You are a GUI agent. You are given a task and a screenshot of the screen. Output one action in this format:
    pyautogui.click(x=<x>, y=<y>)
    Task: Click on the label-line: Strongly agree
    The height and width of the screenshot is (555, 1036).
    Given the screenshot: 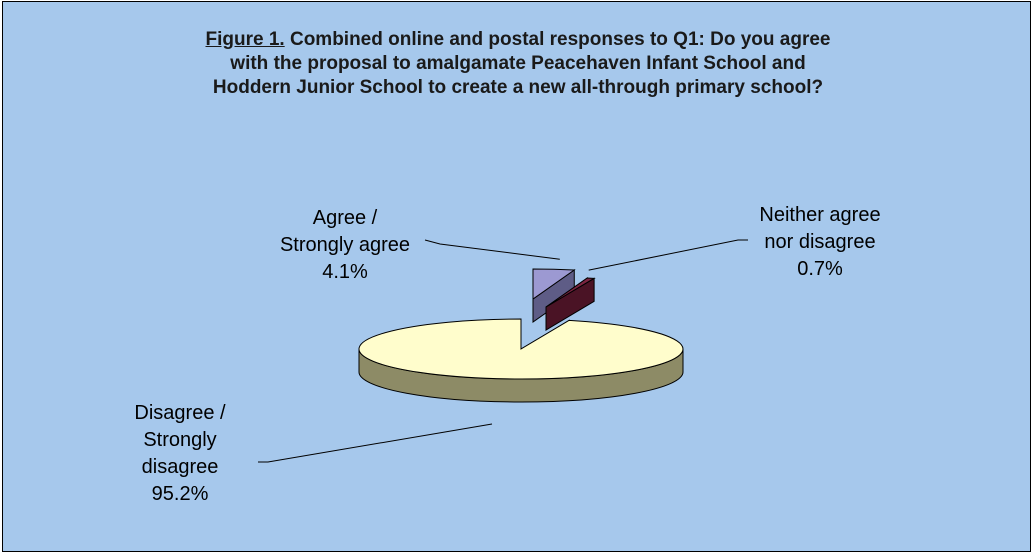 What is the action you would take?
    pyautogui.click(x=345, y=245)
    